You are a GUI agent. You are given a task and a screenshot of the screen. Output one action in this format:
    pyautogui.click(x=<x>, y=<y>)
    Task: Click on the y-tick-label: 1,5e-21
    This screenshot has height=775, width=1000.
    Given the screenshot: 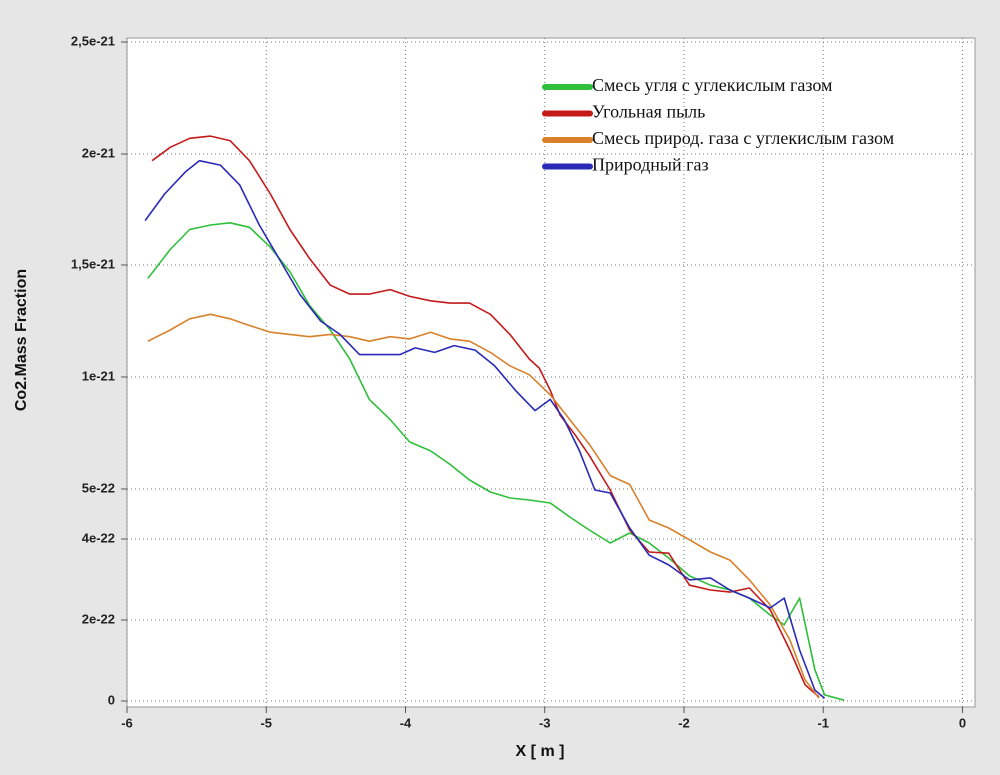 What is the action you would take?
    pyautogui.click(x=93, y=263)
    